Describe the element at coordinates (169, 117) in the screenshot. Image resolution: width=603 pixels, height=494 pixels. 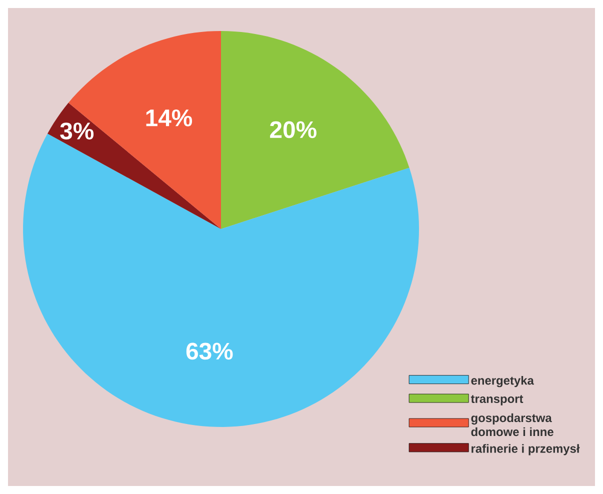
I see `data-label: 14%` at that location.